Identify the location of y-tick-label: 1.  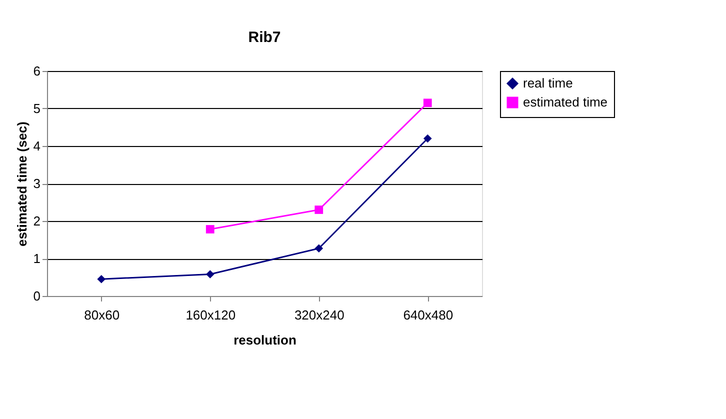
(36, 258).